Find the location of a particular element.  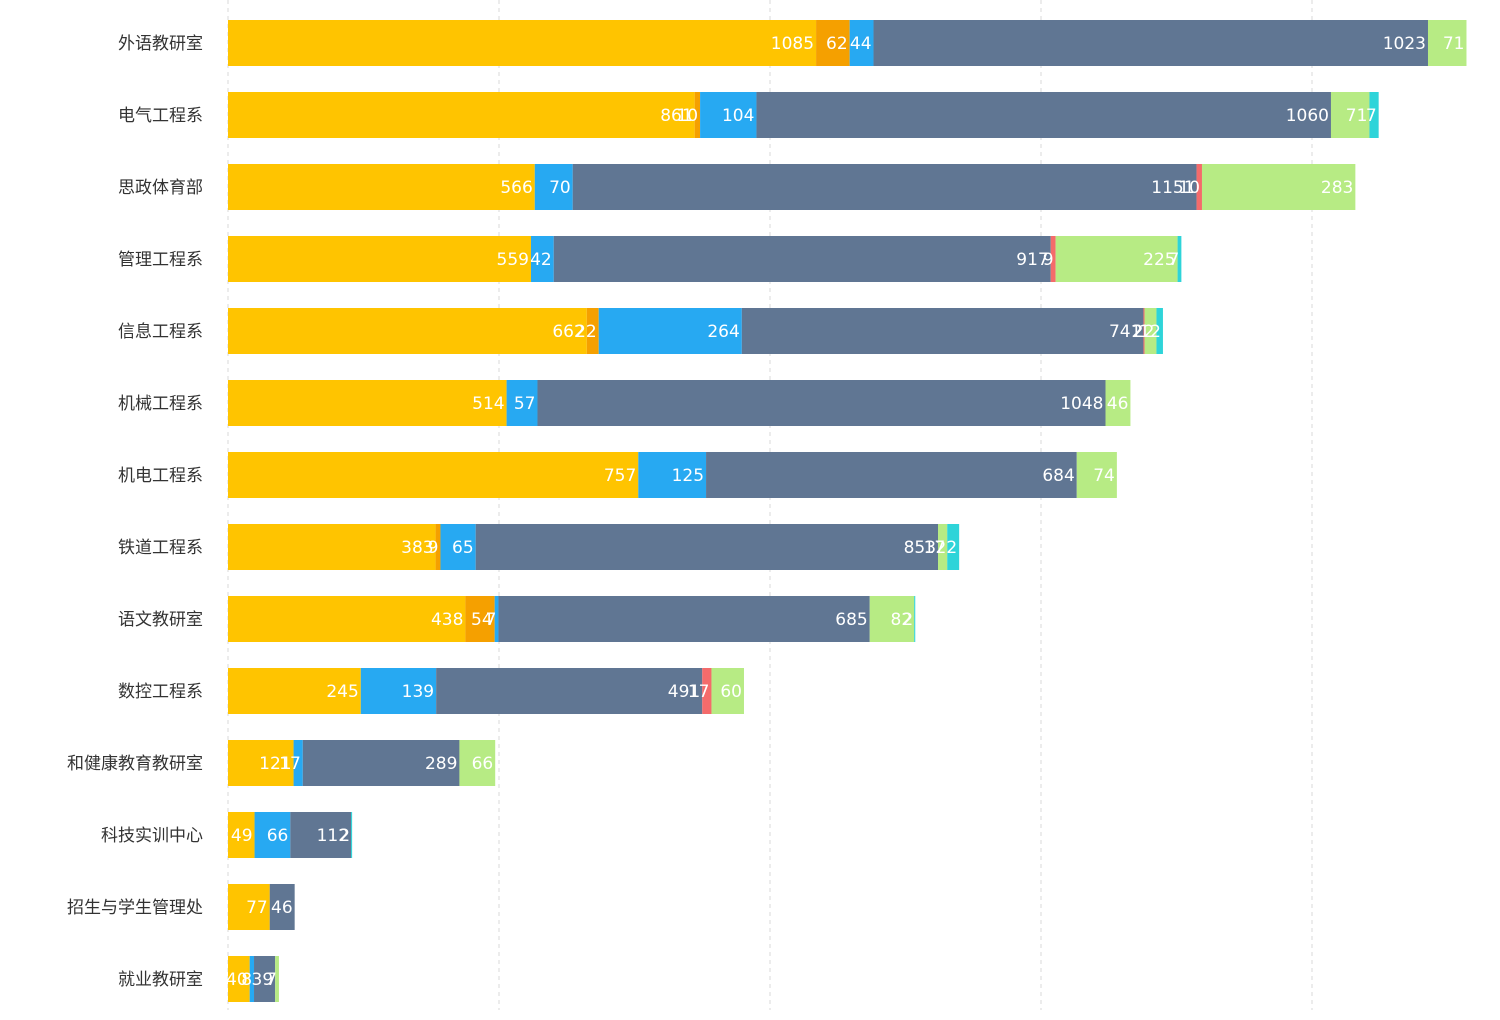

data-label: 39 is located at coordinates (263, 980).